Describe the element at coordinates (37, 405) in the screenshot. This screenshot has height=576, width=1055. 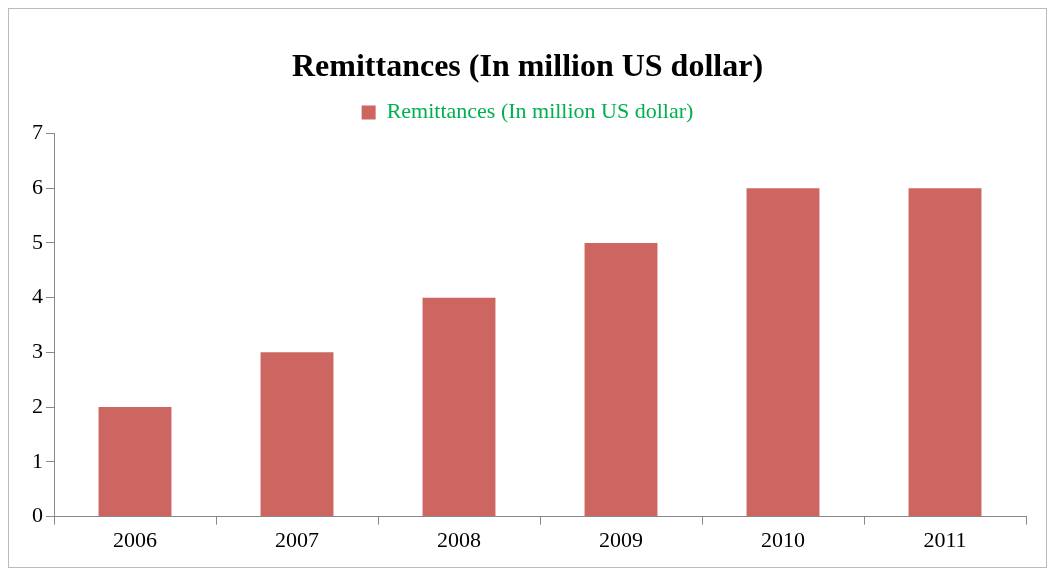
I see `y-tick-label: 2` at that location.